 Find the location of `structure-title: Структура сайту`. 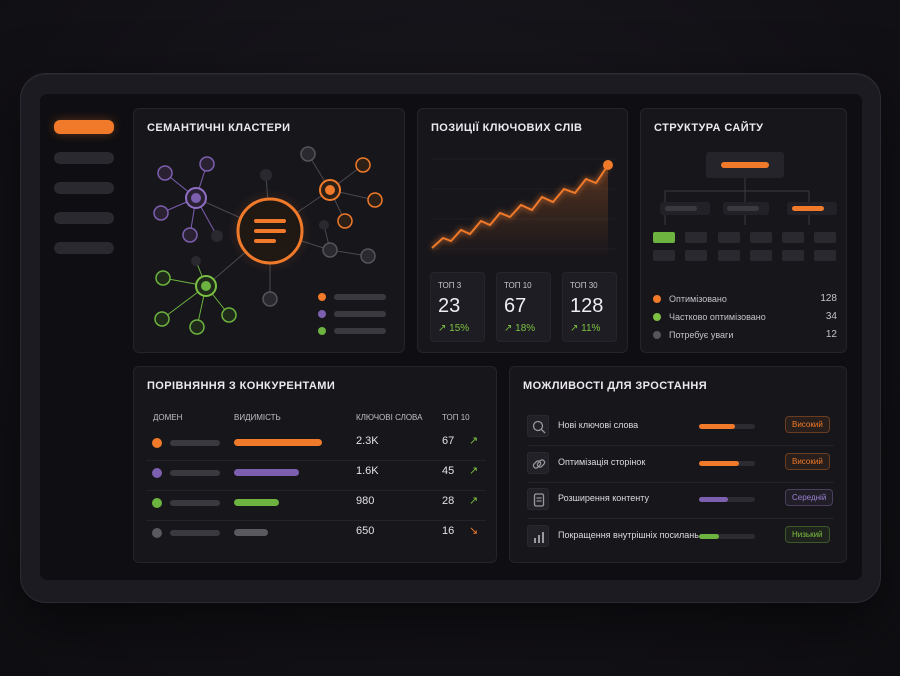

structure-title: Структура сайту is located at coordinates (709, 128).